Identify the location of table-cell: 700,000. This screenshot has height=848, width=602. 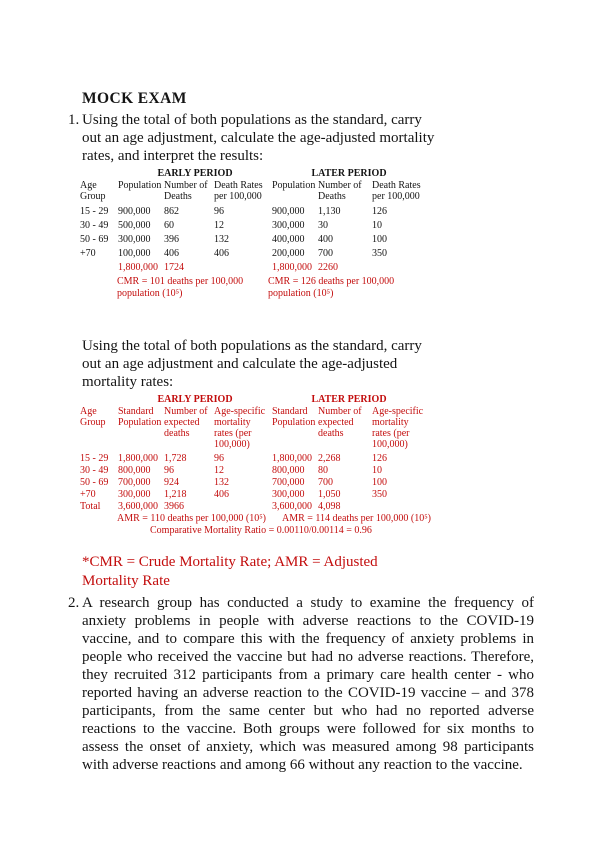
(134, 482).